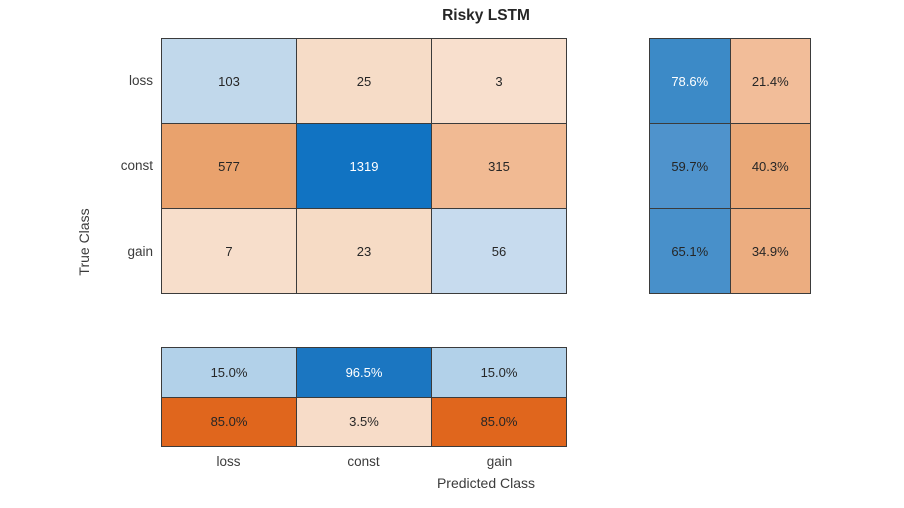 This screenshot has height=508, width=904. What do you see at coordinates (499, 251) in the screenshot?
I see `confusion-cell: 56` at bounding box center [499, 251].